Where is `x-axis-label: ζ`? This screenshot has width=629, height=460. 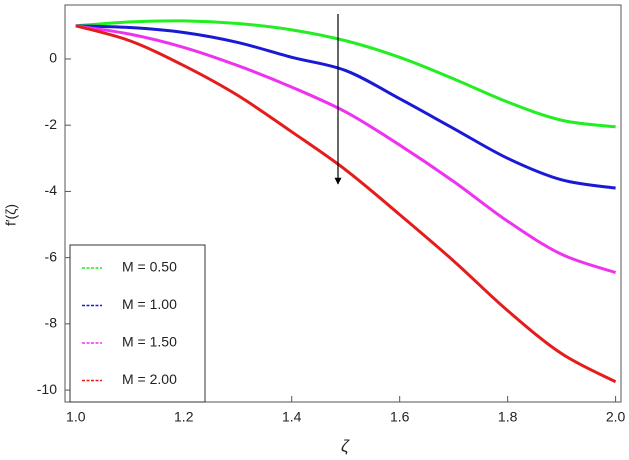
x-axis-label: ζ is located at coordinates (345, 445).